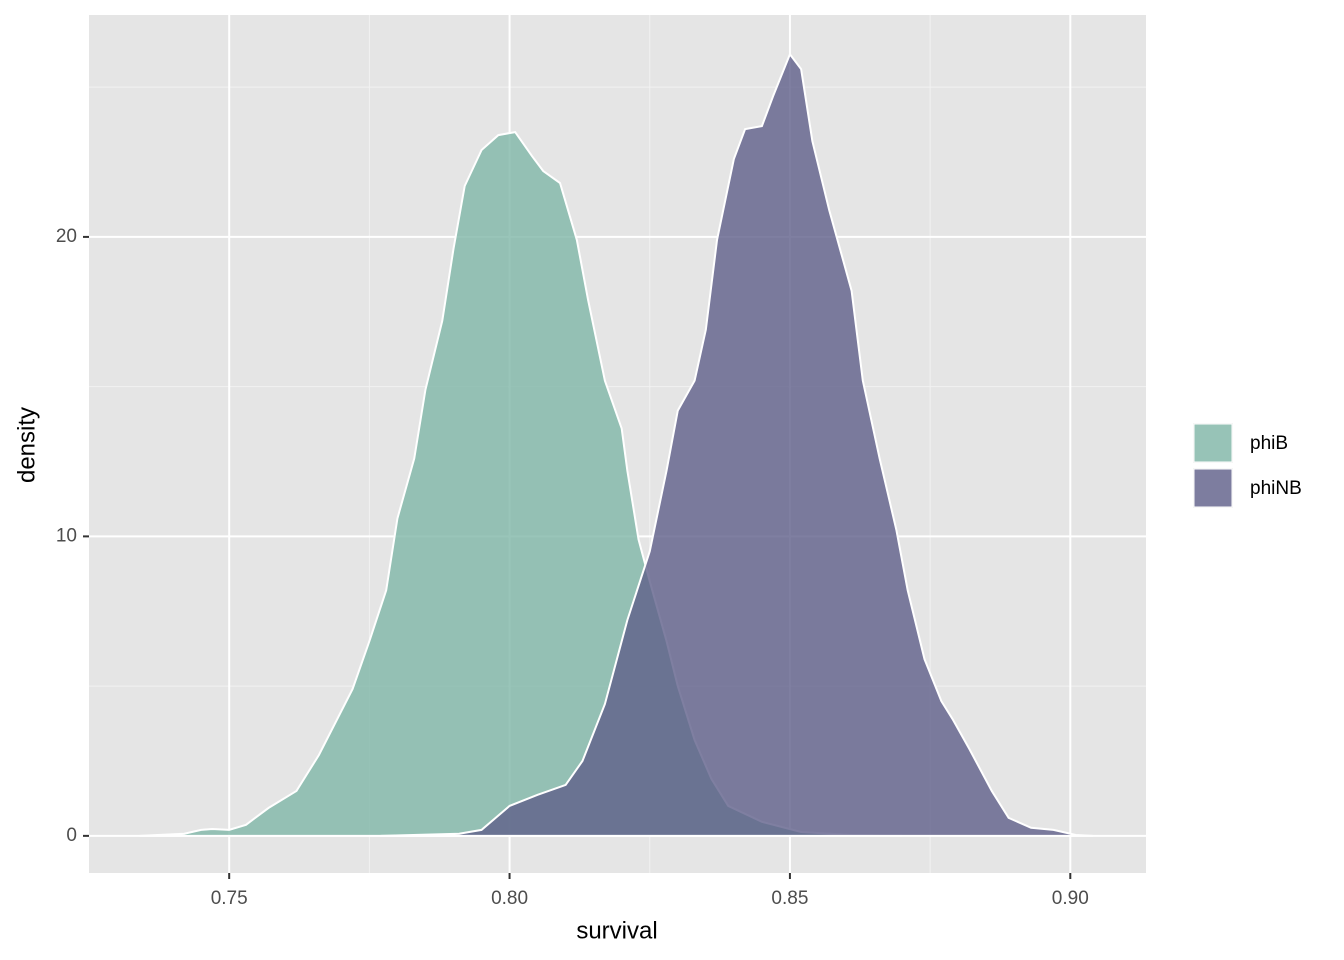 The image size is (1344, 960). Describe the element at coordinates (26, 445) in the screenshot. I see `y-axis-label: density` at that location.